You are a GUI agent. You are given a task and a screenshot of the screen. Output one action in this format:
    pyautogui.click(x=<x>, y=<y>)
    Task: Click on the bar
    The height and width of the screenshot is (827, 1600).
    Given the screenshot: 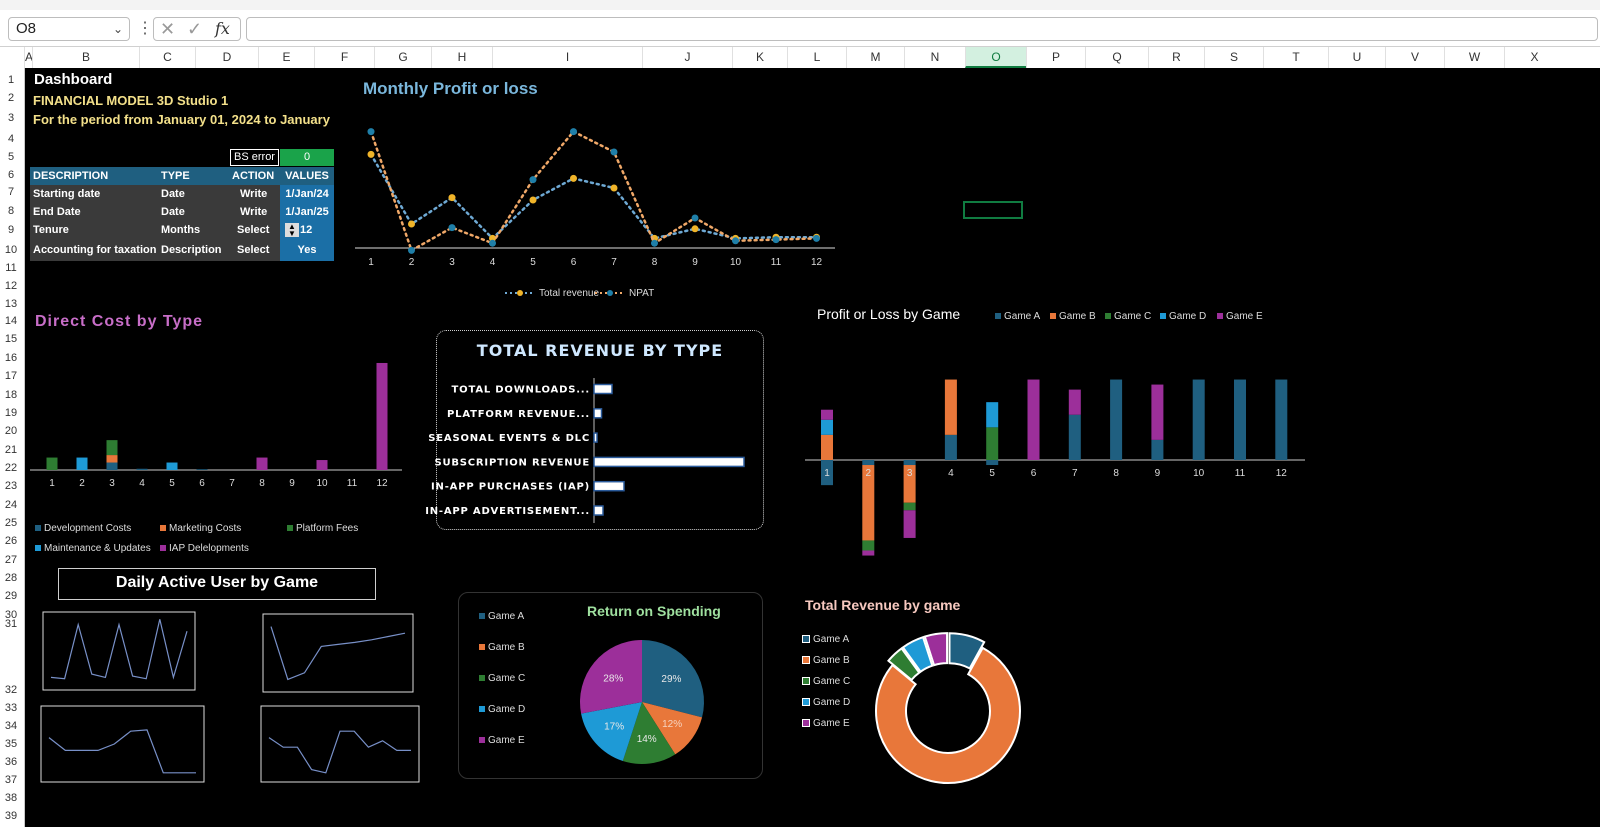 What is the action you would take?
    pyautogui.click(x=598, y=510)
    